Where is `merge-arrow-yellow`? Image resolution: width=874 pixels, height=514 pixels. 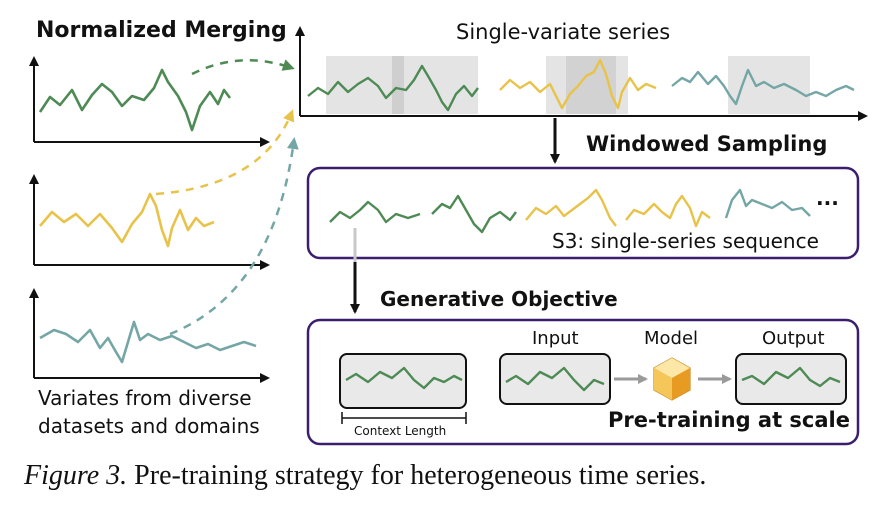
merge-arrow-yellow is located at coordinates (225, 152).